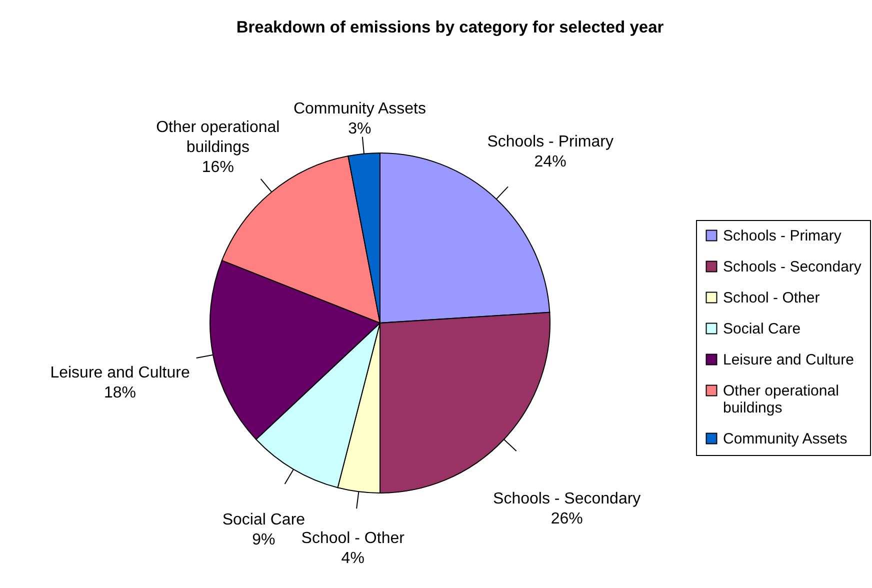  Describe the element at coordinates (550, 162) in the screenshot. I see `data-label: 24%` at that location.